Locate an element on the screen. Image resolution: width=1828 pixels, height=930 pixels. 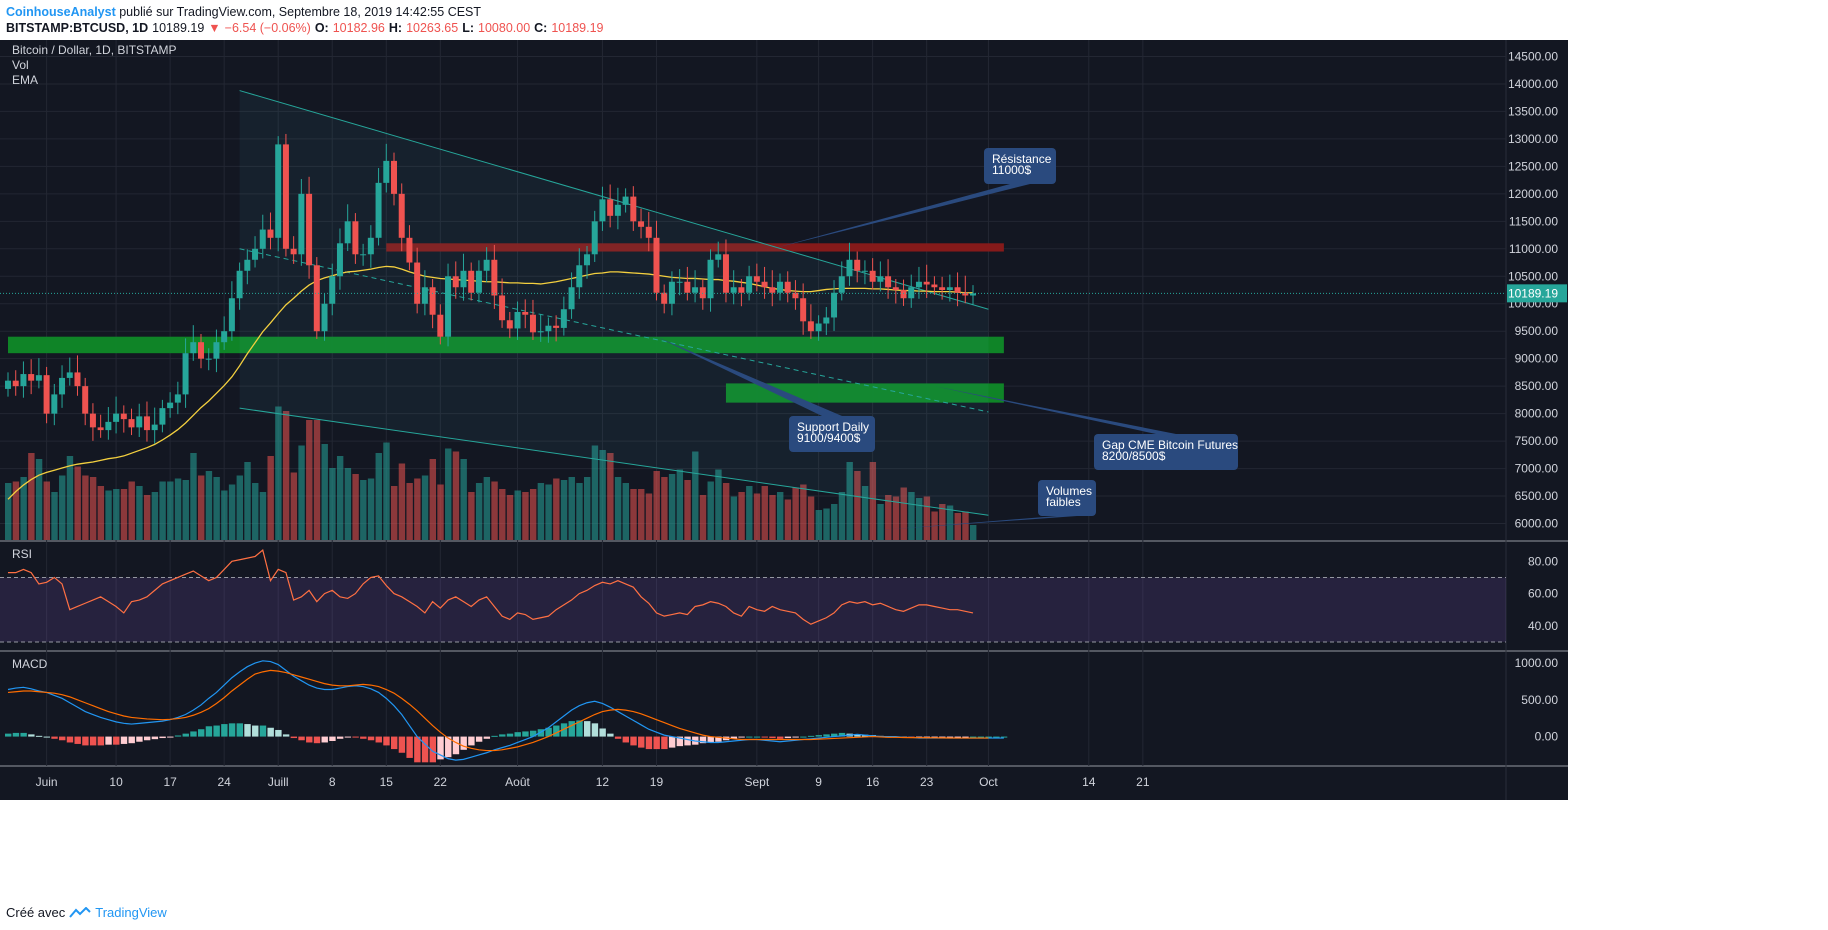
support-callout-box is located at coordinates (832, 434).